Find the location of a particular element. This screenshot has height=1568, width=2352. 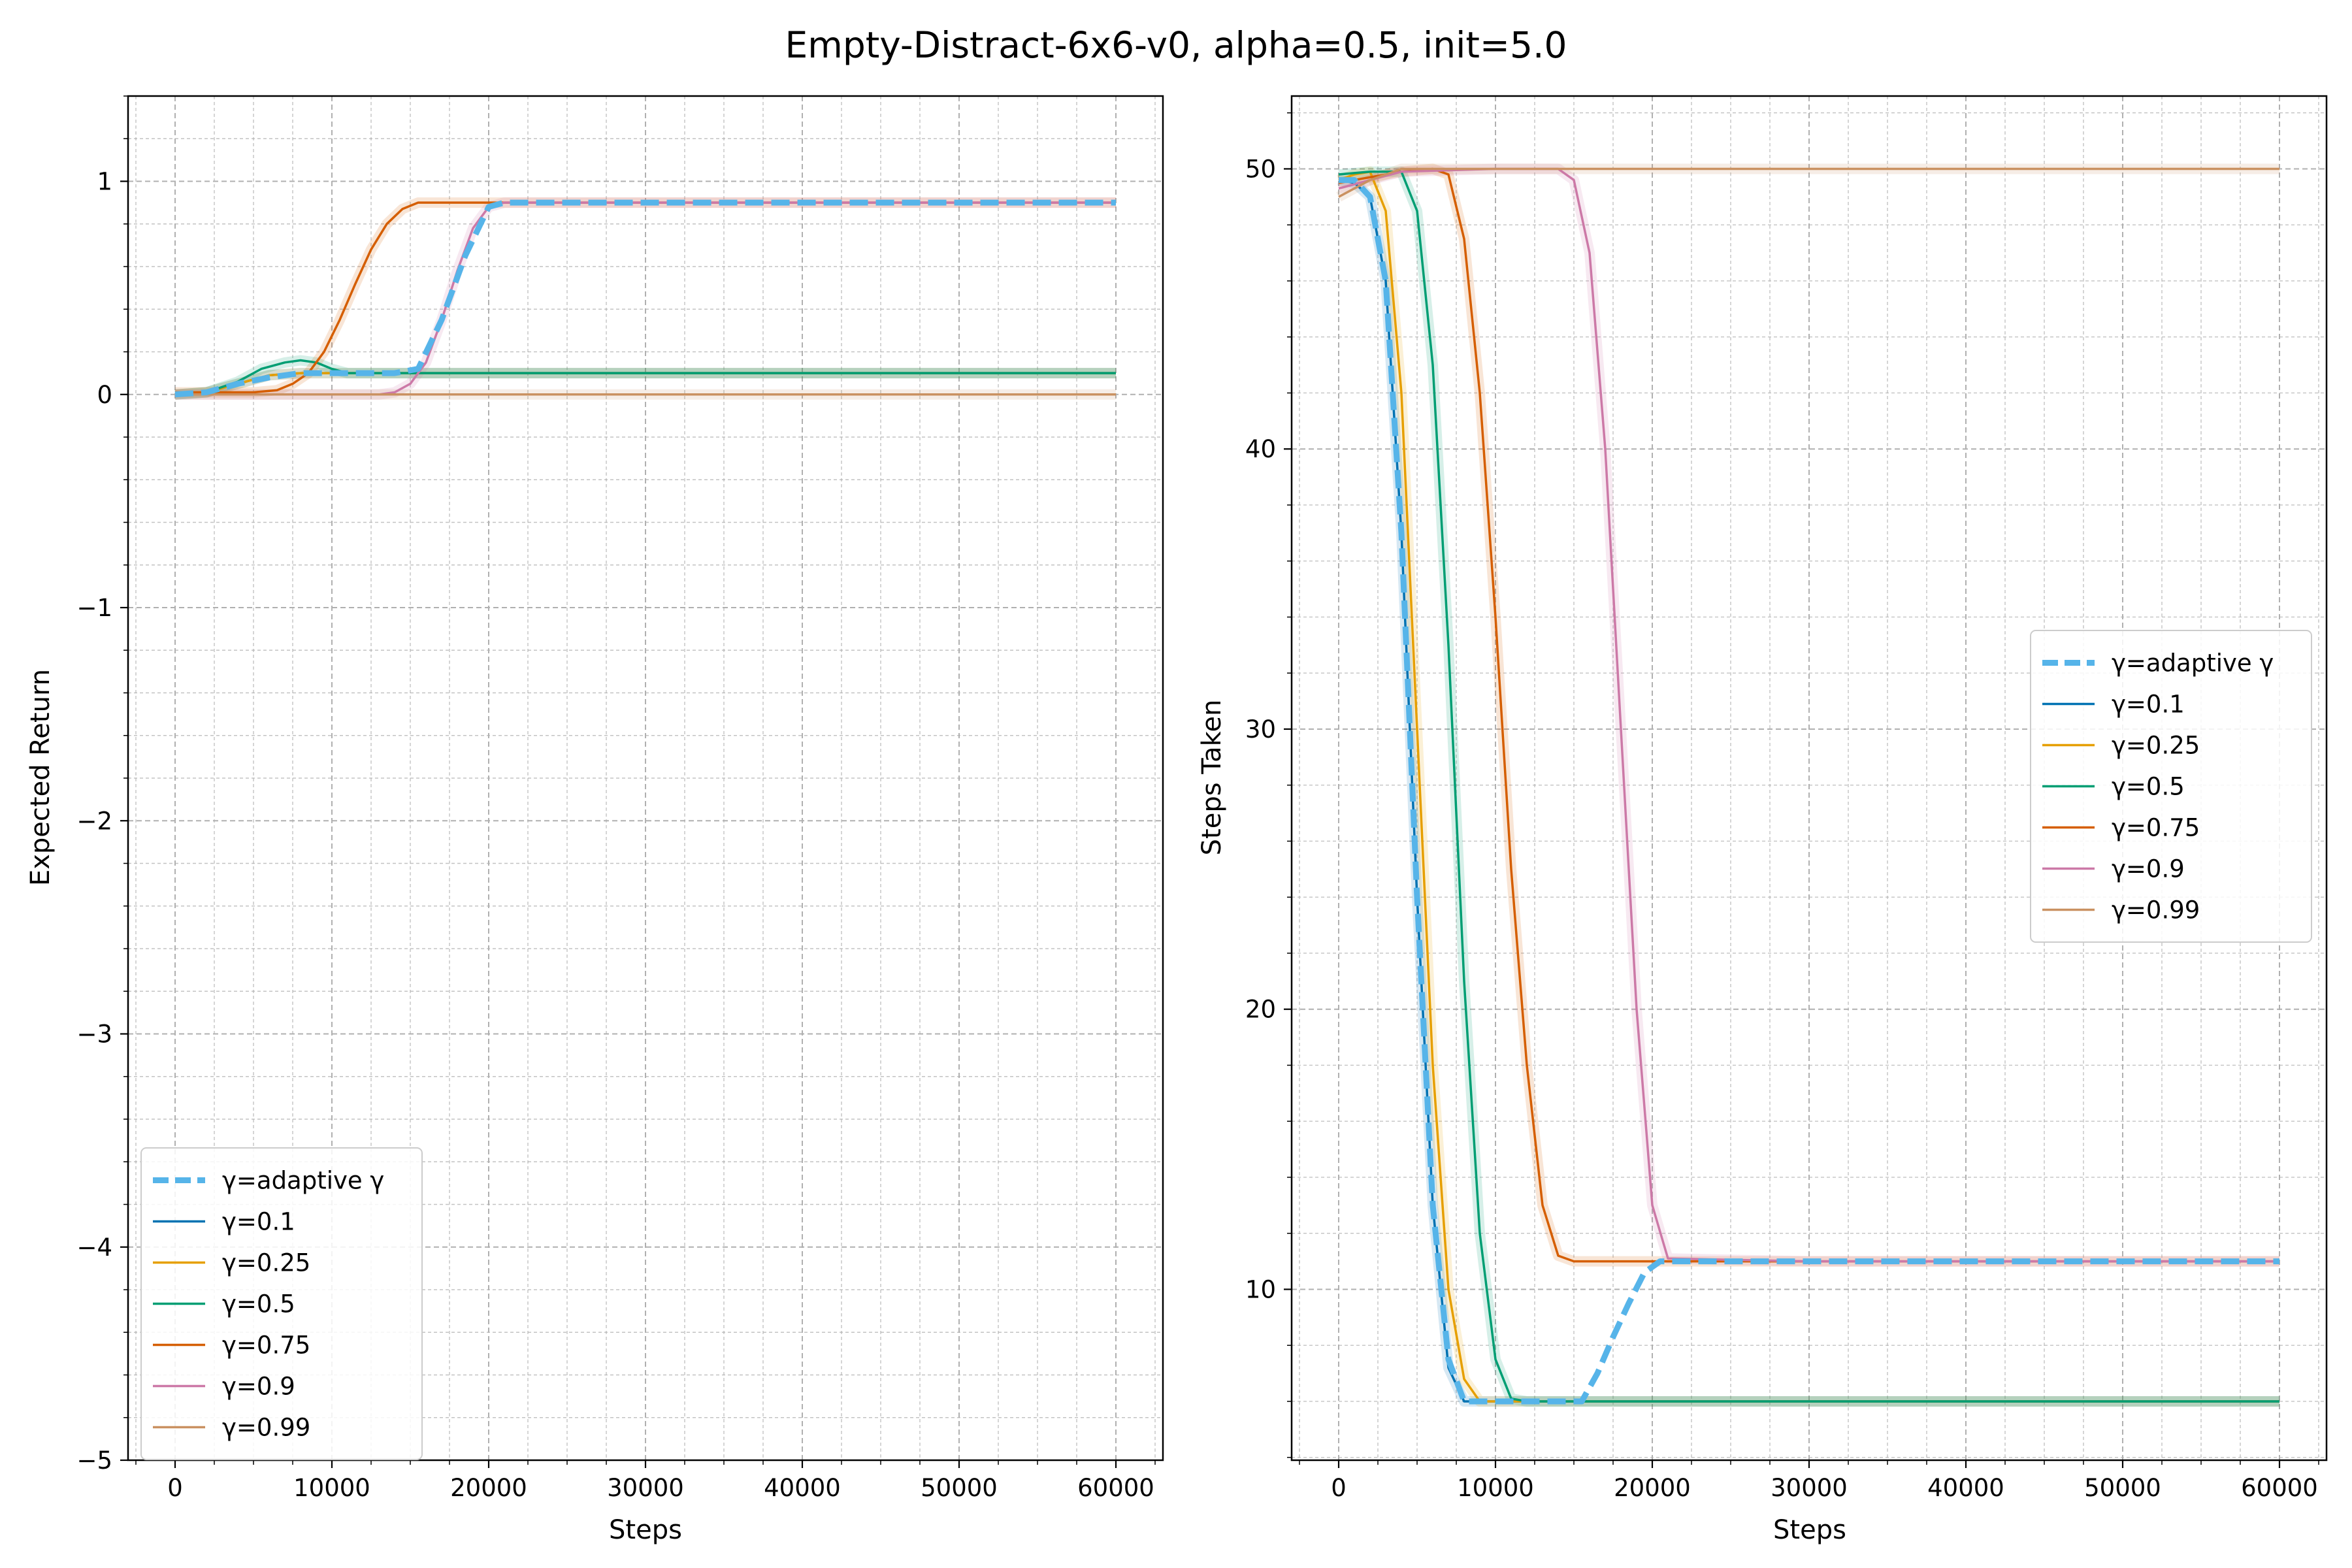

steps-taken-x-tick-label: 0 is located at coordinates (1339, 1488).